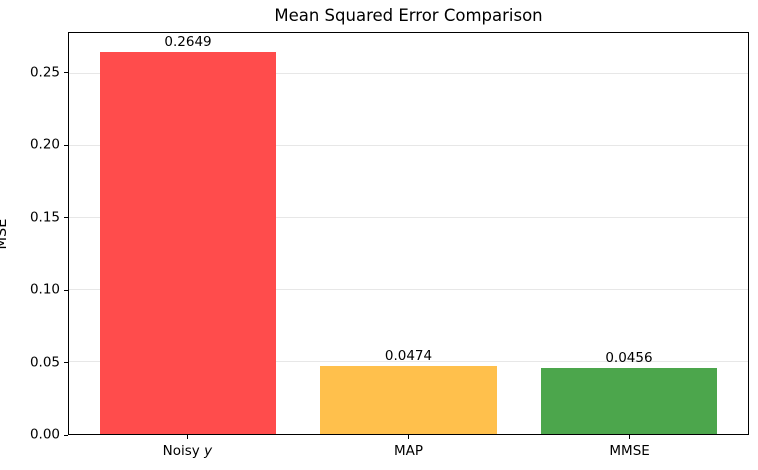  I want to click on chart-title: Mean Squared Error Comparison, so click(408, 15).